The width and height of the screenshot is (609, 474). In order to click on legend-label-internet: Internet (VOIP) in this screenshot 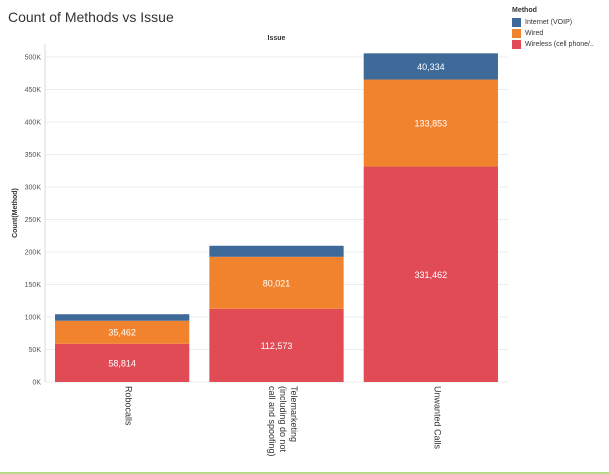, I will do `click(549, 22)`.